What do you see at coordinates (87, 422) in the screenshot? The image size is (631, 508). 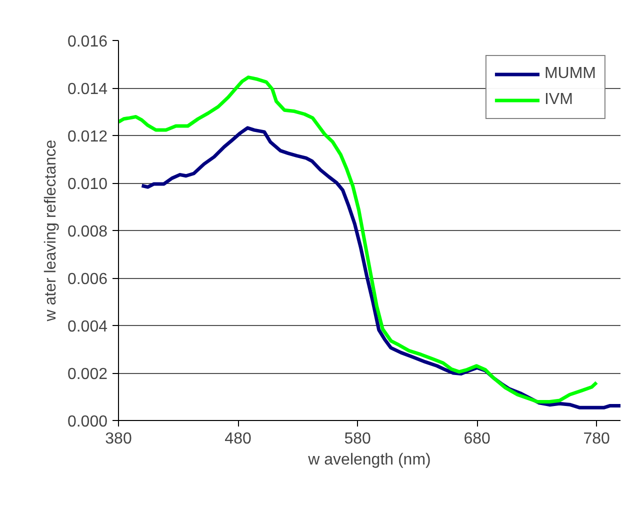 I see `y-tick-label: 0.000` at bounding box center [87, 422].